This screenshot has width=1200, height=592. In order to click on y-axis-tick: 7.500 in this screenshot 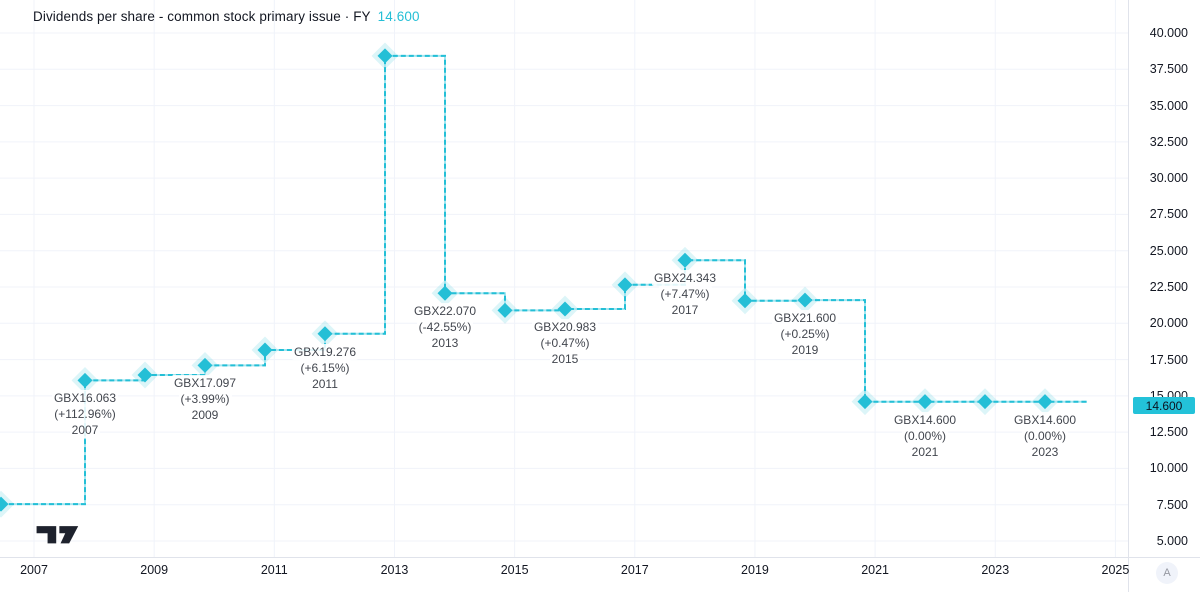, I will do `click(1172, 504)`.